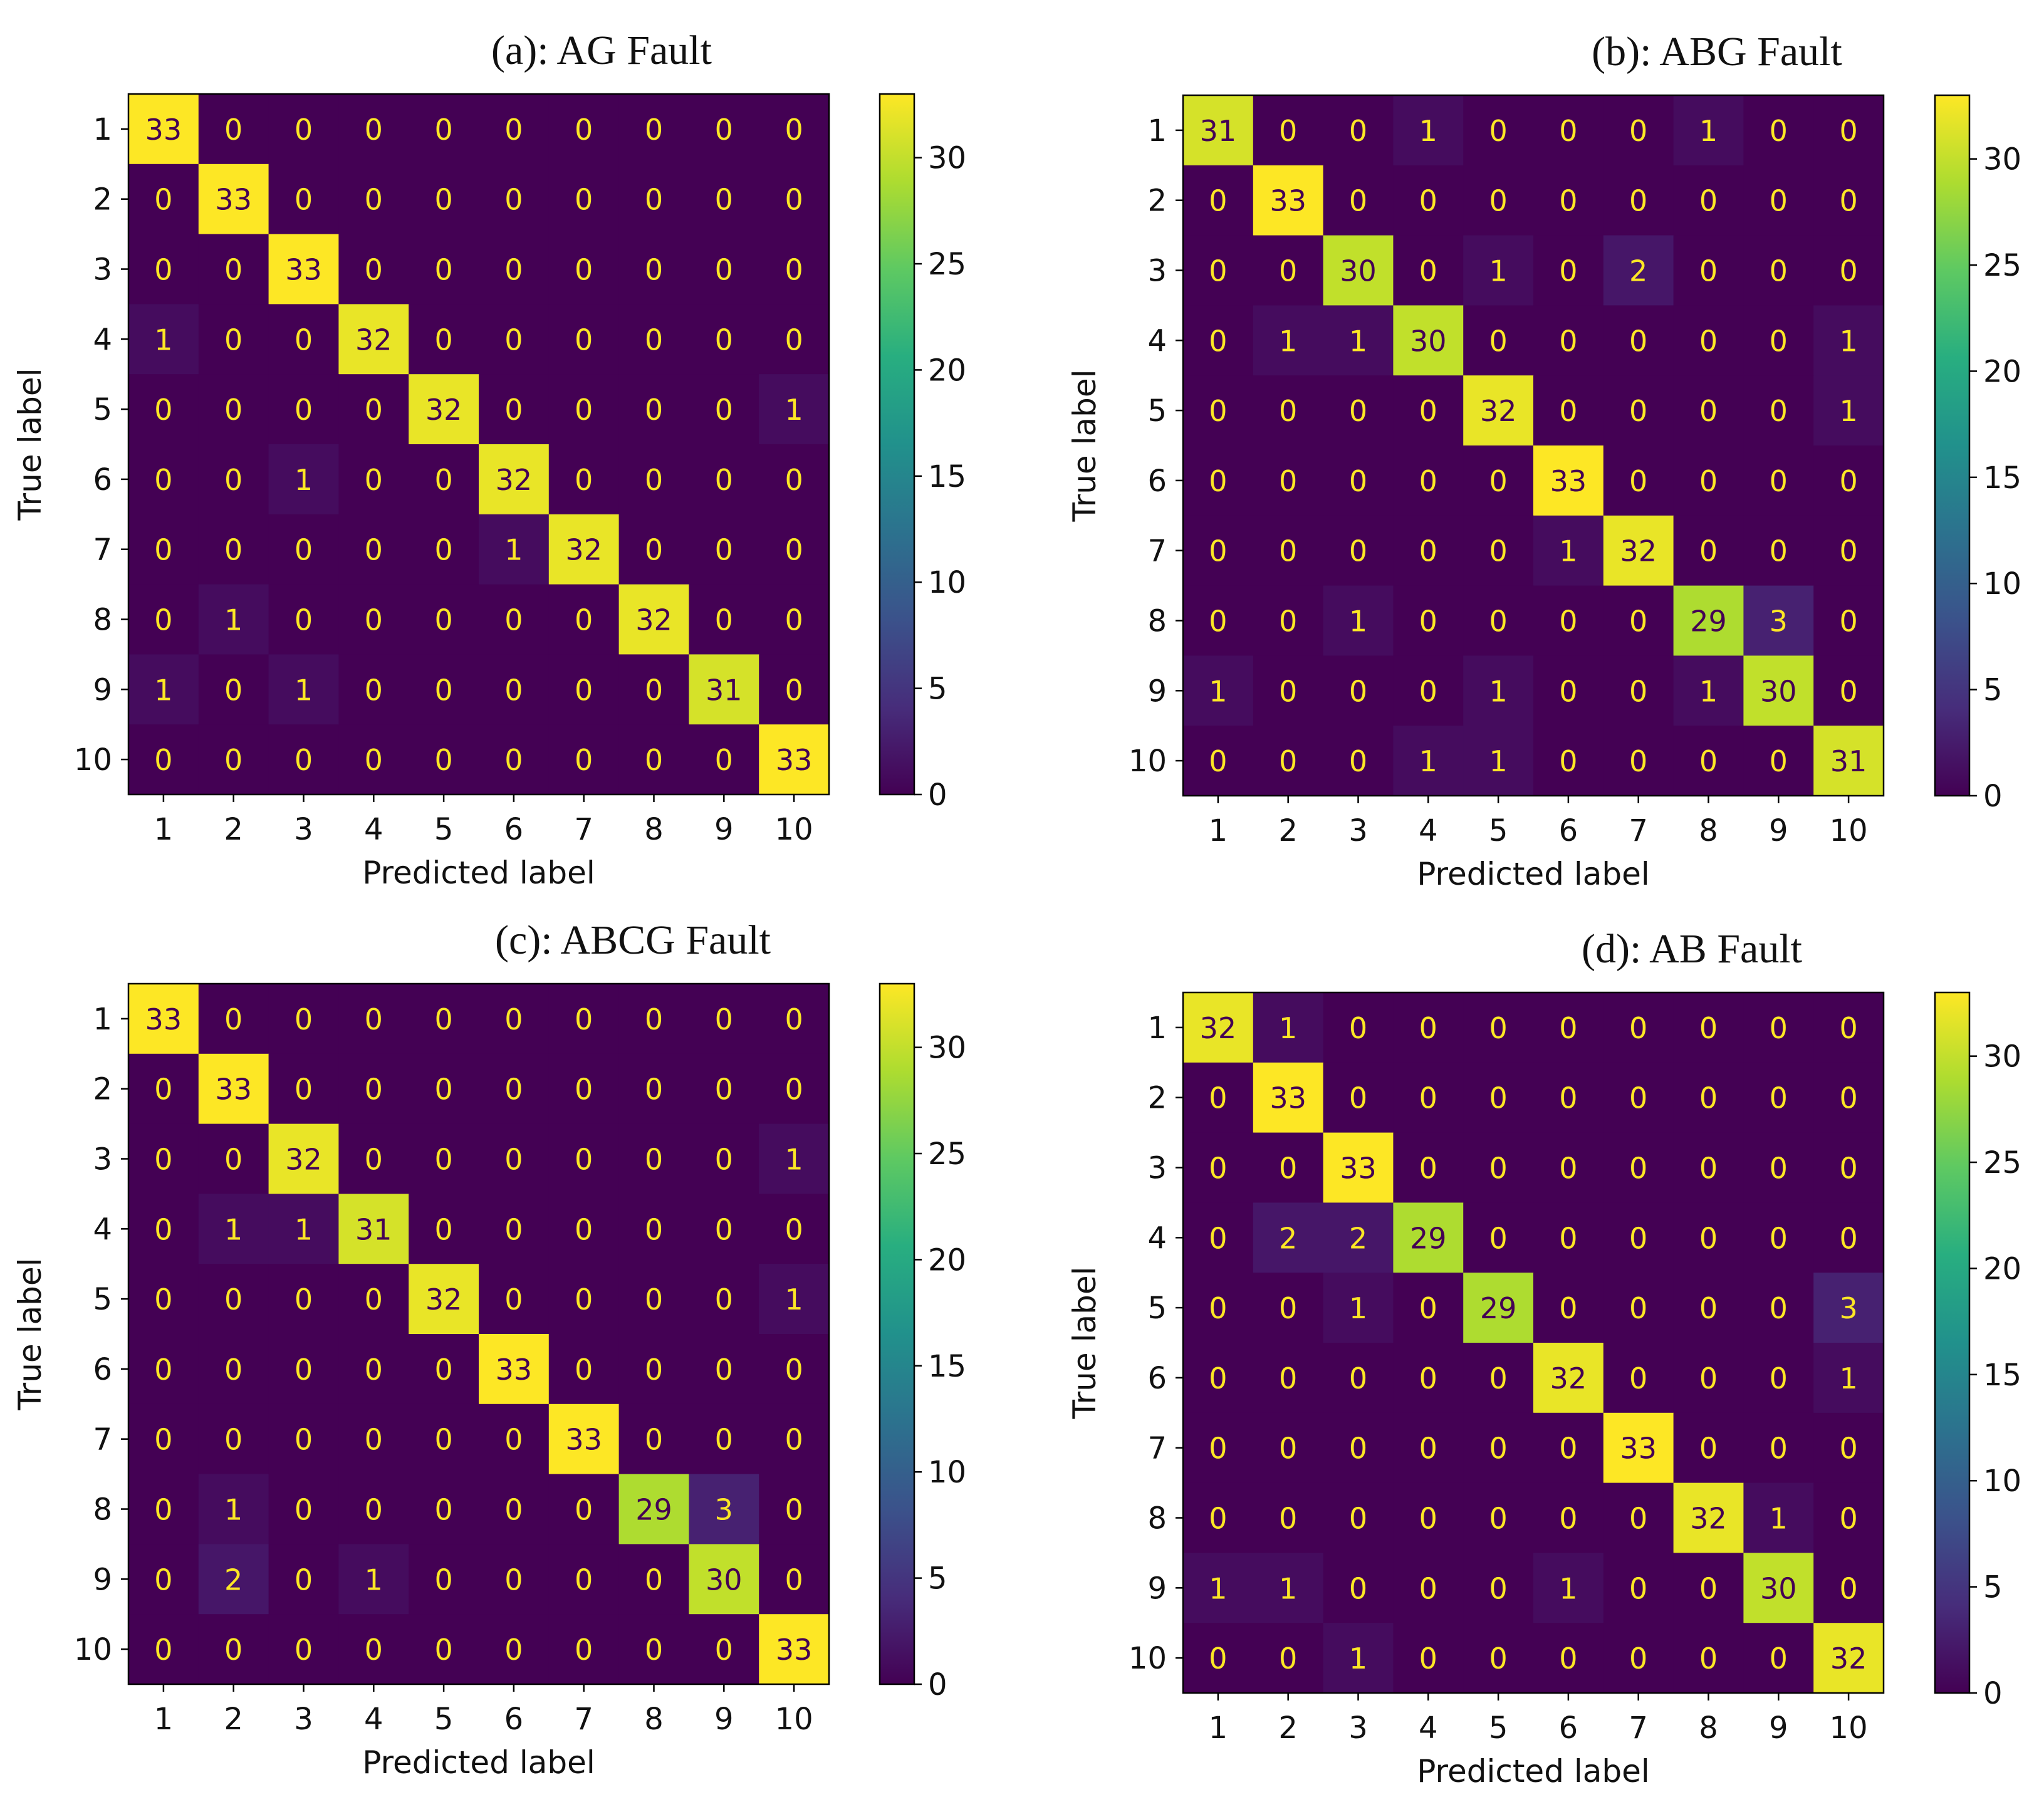 The width and height of the screenshot is (2044, 1802). What do you see at coordinates (653, 1510) in the screenshot?
I see `matrix-cell-value: 29` at bounding box center [653, 1510].